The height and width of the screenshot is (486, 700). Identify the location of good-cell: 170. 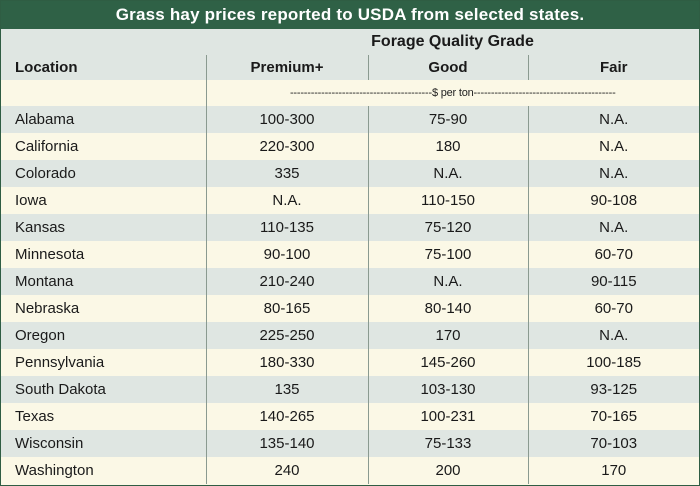
(447, 335).